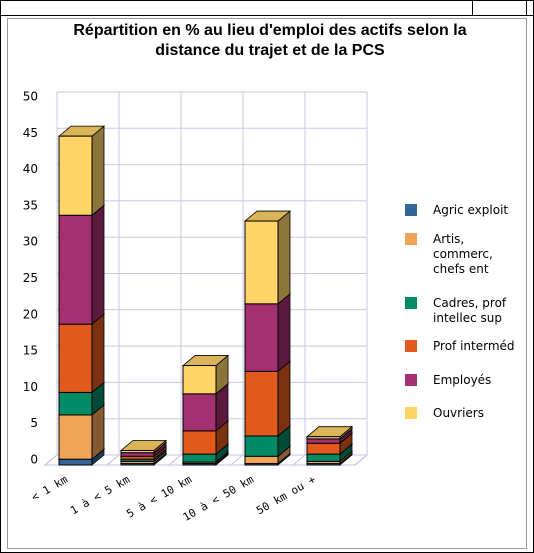 Image resolution: width=534 pixels, height=553 pixels. I want to click on legend-label: Prof interméd, so click(474, 346).